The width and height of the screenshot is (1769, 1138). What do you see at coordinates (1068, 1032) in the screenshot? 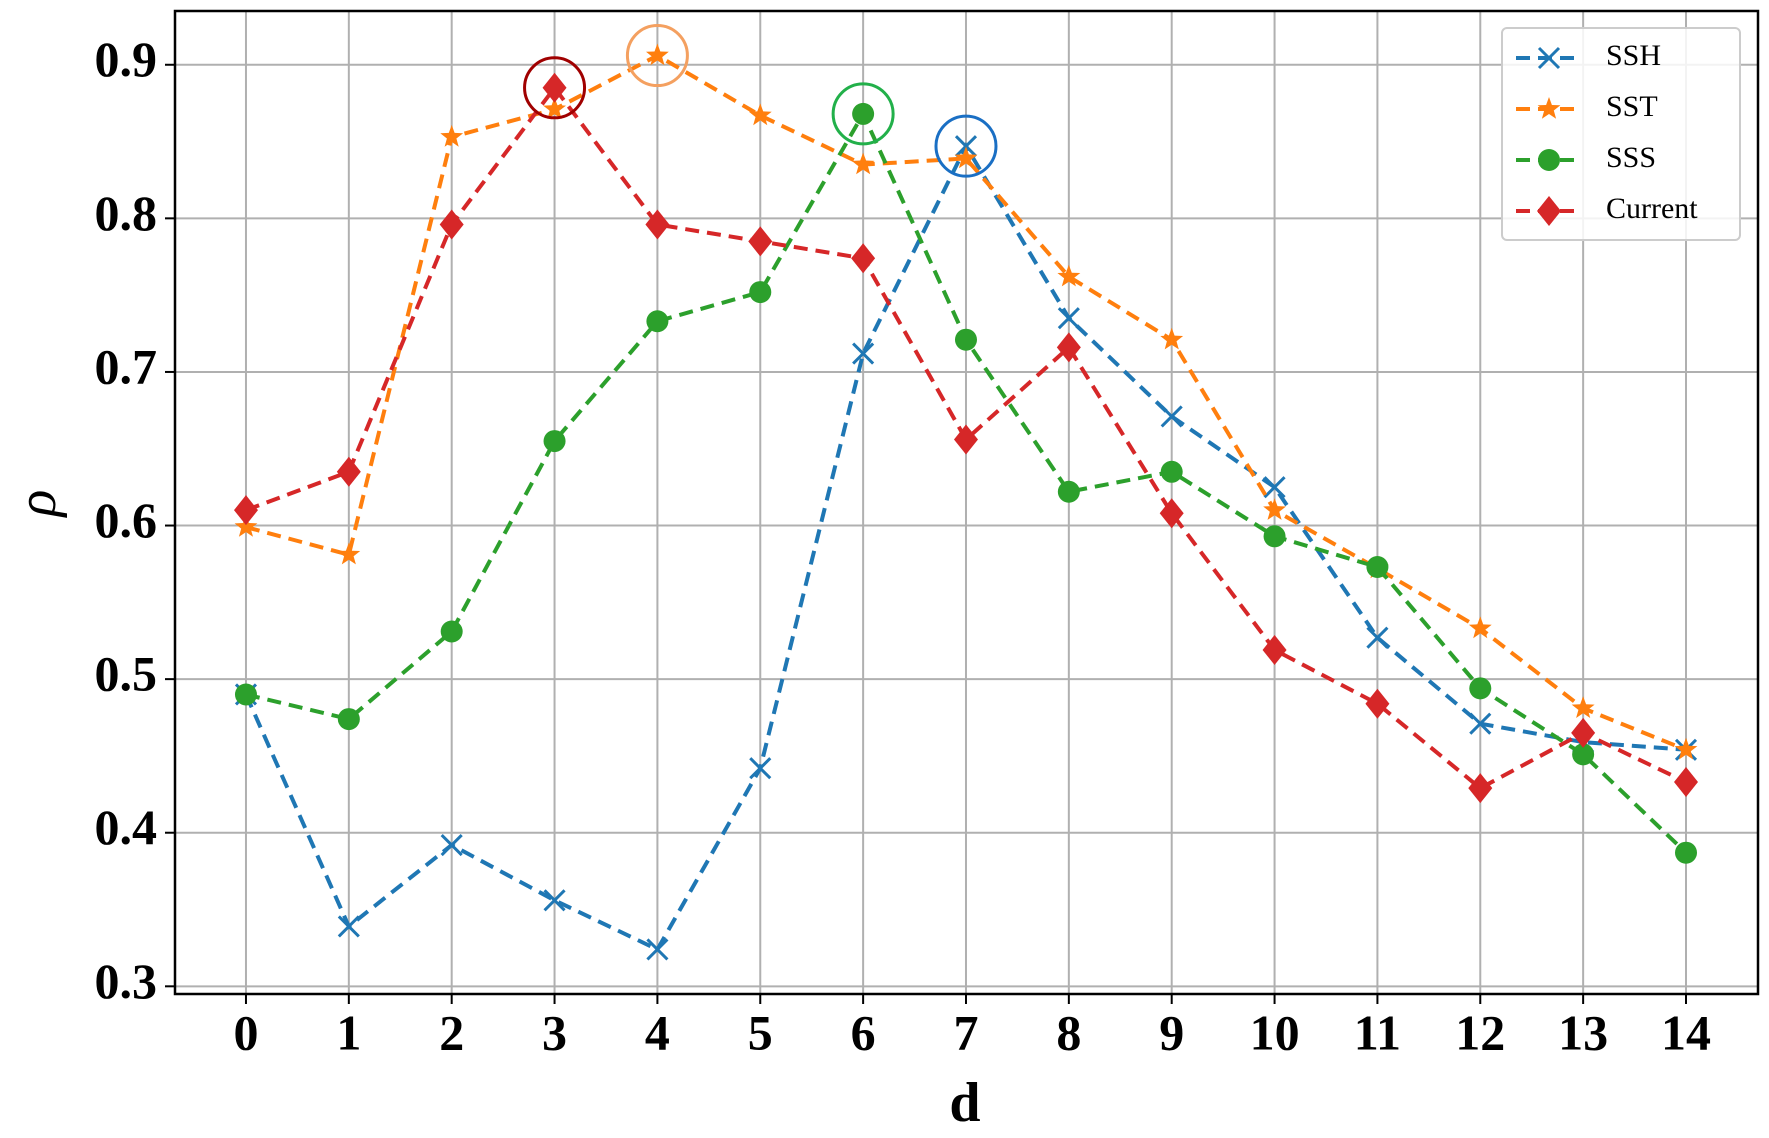
I see `x-tick-label: 8` at bounding box center [1068, 1032].